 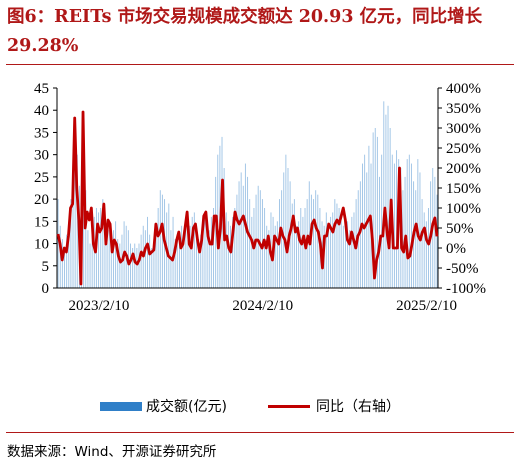 I want to click on right-tick-label: -50%, so click(x=462, y=269).